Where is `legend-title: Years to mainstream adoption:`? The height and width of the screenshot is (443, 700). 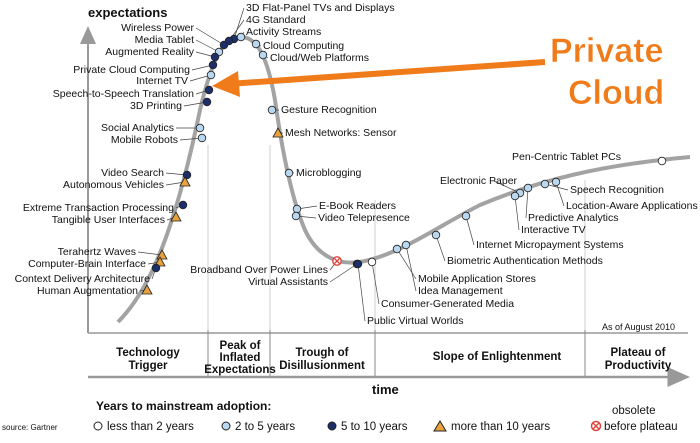
legend-title: Years to mainstream adoption: is located at coordinates (183, 406).